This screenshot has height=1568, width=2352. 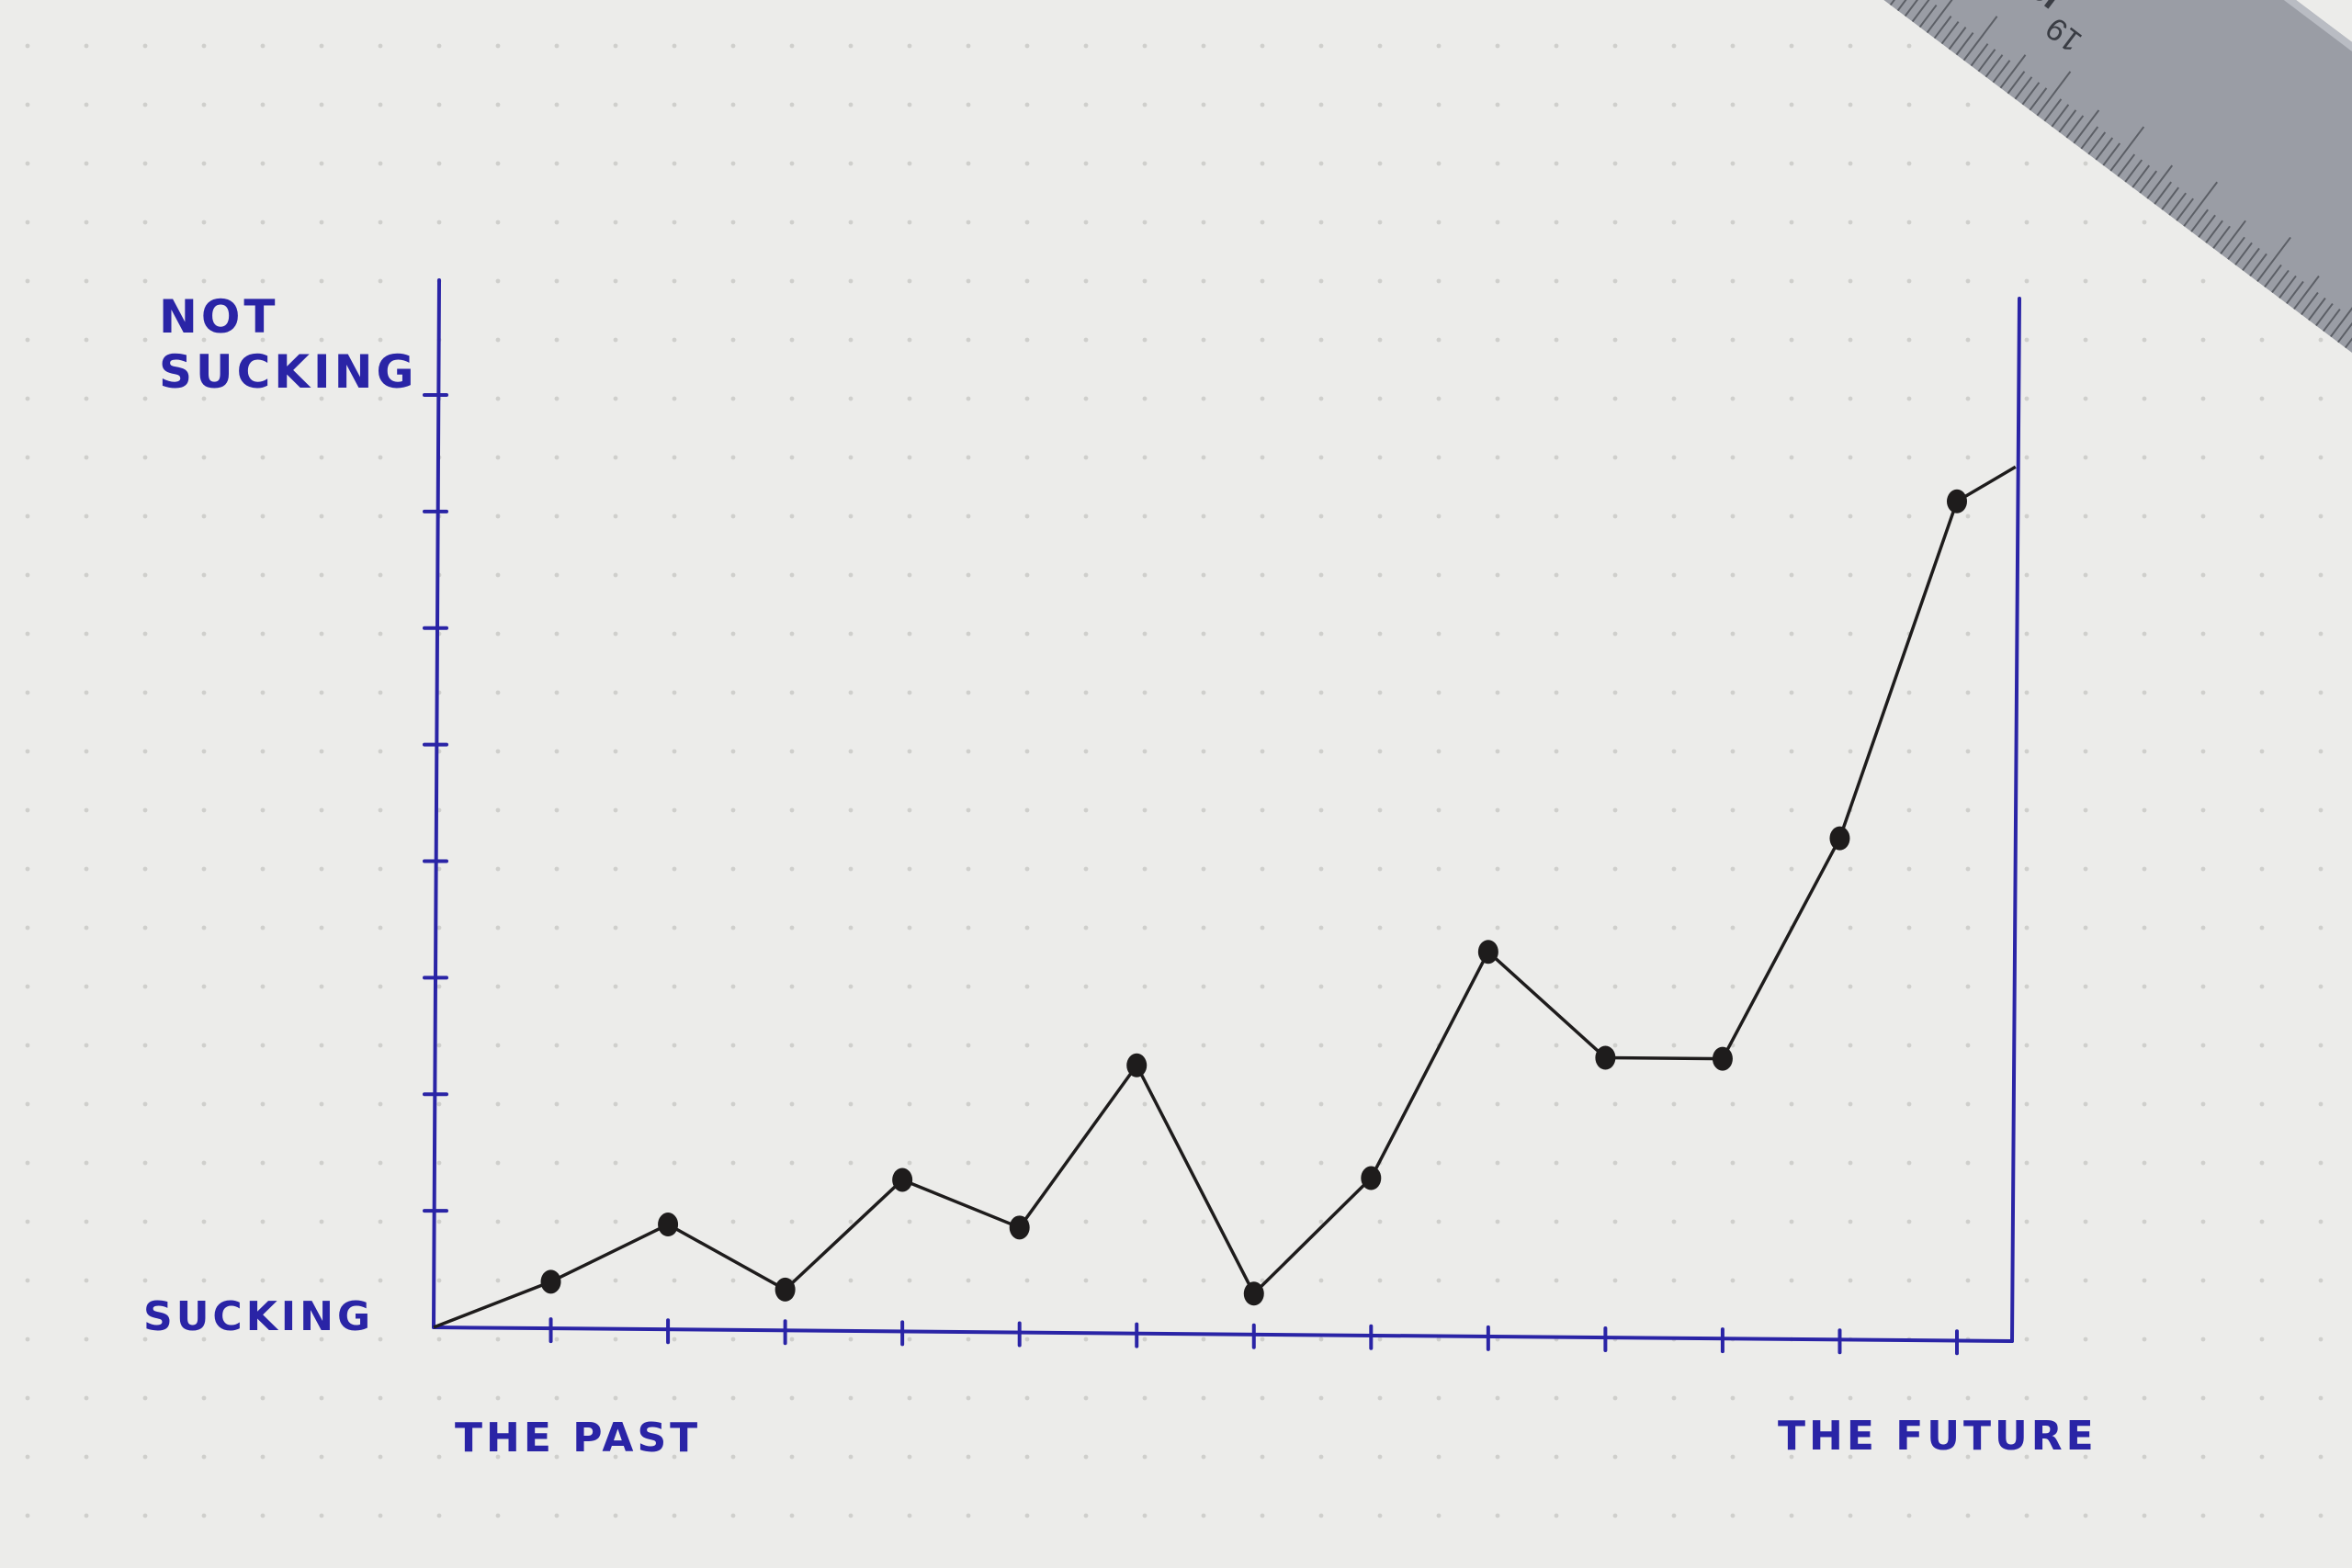 What do you see at coordinates (1371, 1178) in the screenshot?
I see `data-point` at bounding box center [1371, 1178].